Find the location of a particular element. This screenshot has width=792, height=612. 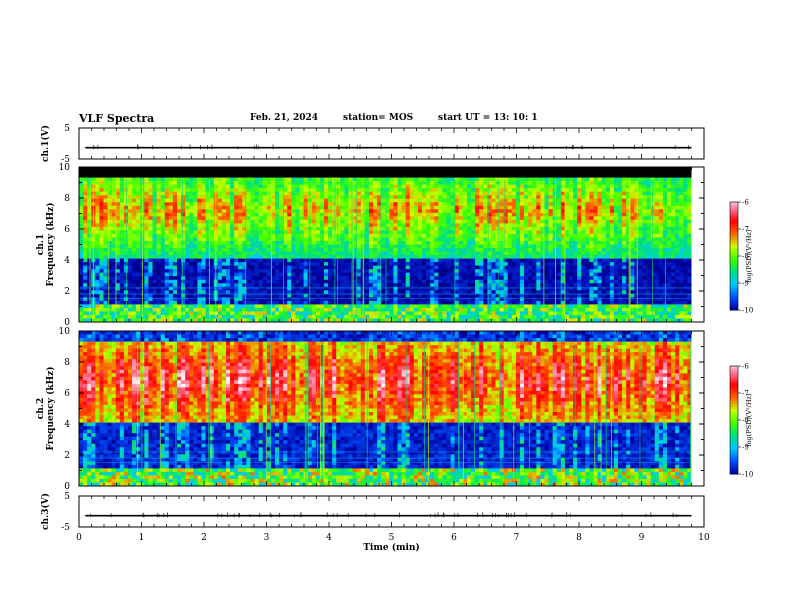

time-axis: 0 1 2 3 4 5 6 7 8 9 10 Time (min) is located at coordinates (393, 543).